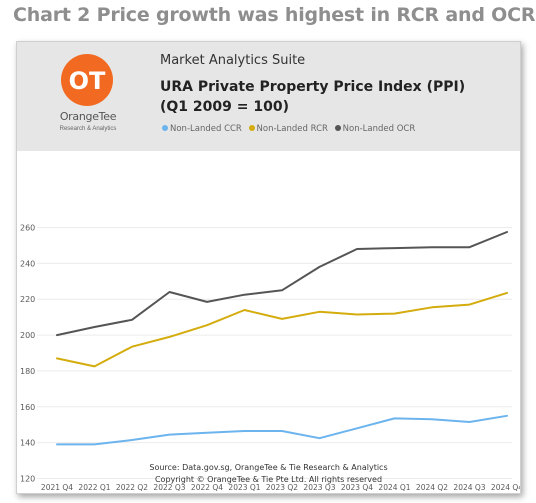  I want to click on logo-tagline: Research & Analytics, so click(88, 129).